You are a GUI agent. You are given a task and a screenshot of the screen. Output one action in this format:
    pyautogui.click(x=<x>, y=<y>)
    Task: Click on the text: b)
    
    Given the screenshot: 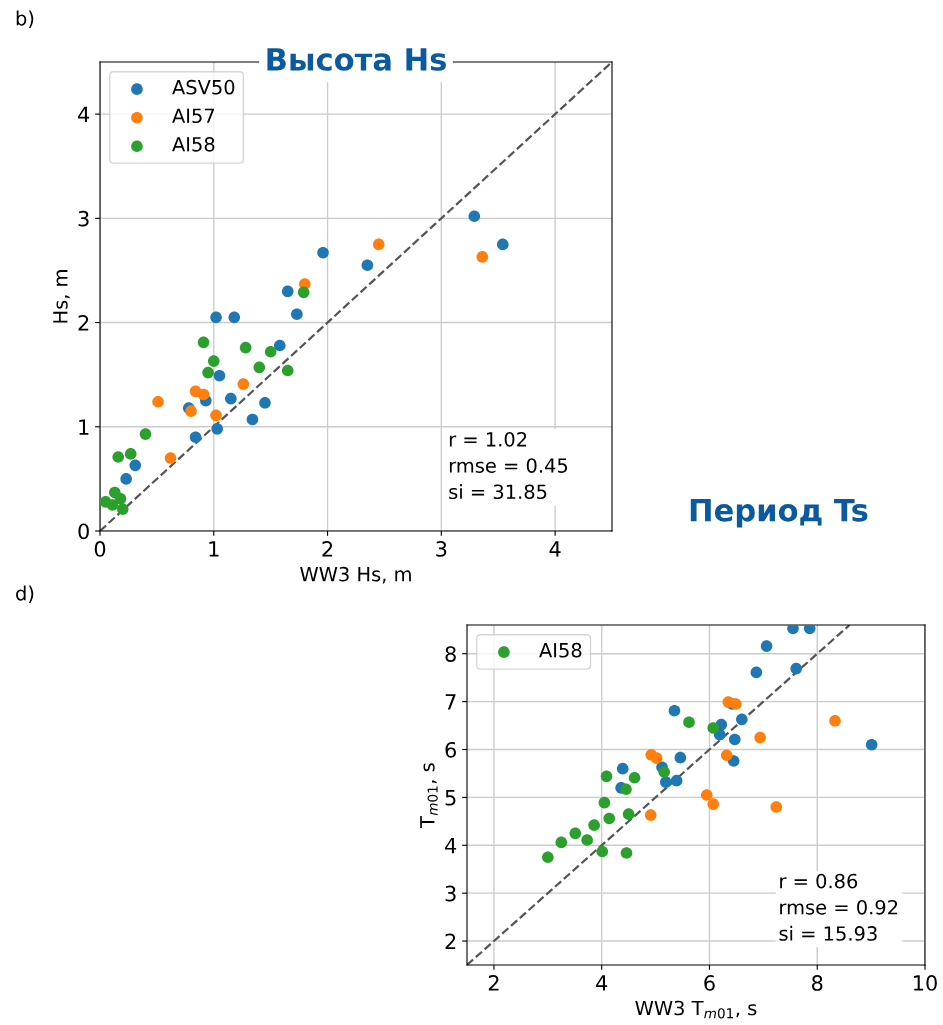 What is the action you would take?
    pyautogui.click(x=25, y=19)
    